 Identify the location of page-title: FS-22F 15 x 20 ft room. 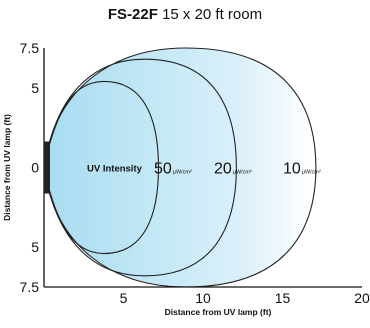
(185, 14).